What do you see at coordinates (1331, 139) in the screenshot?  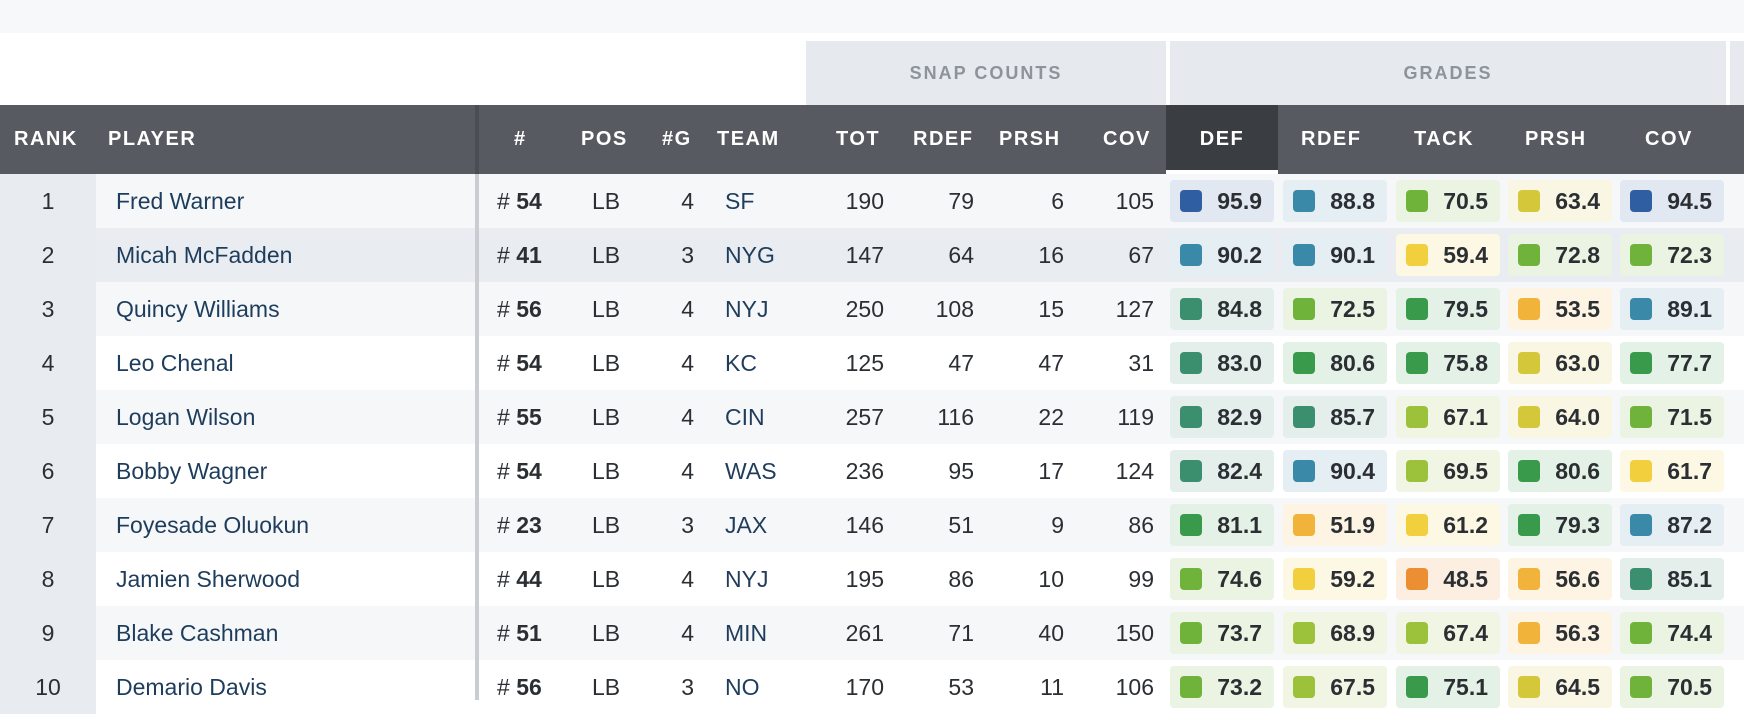 I see `col-header-grade-rdef: RDEF` at bounding box center [1331, 139].